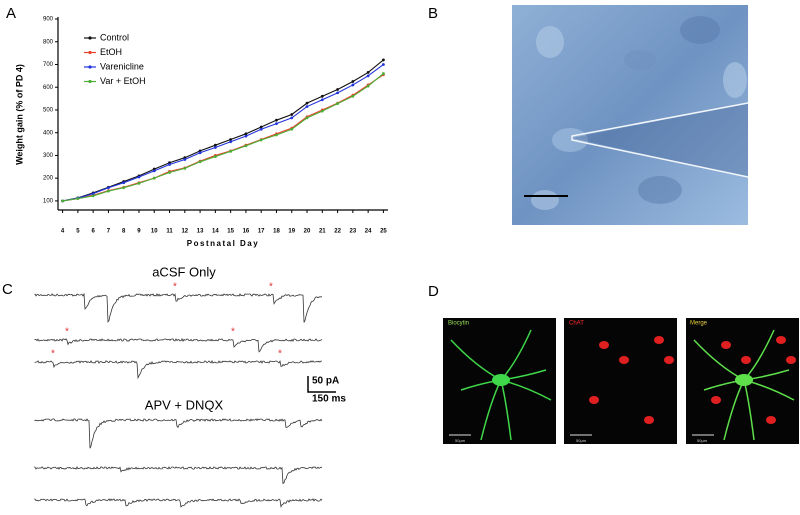 This screenshot has width=800, height=515. Describe the element at coordinates (223, 243) in the screenshot. I see `x-axis-title: Postnatal Day` at that location.